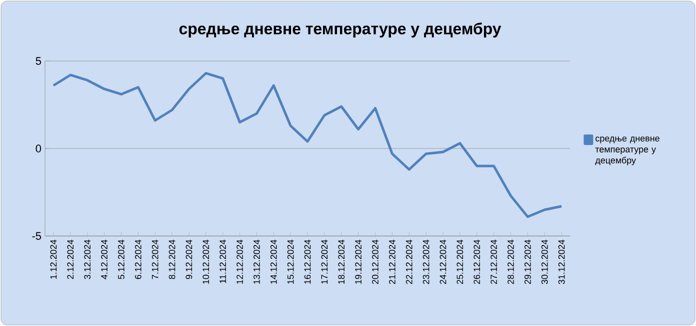 The height and width of the screenshot is (326, 696). Describe the element at coordinates (39, 148) in the screenshot. I see `y-tick-label: 0` at that location.